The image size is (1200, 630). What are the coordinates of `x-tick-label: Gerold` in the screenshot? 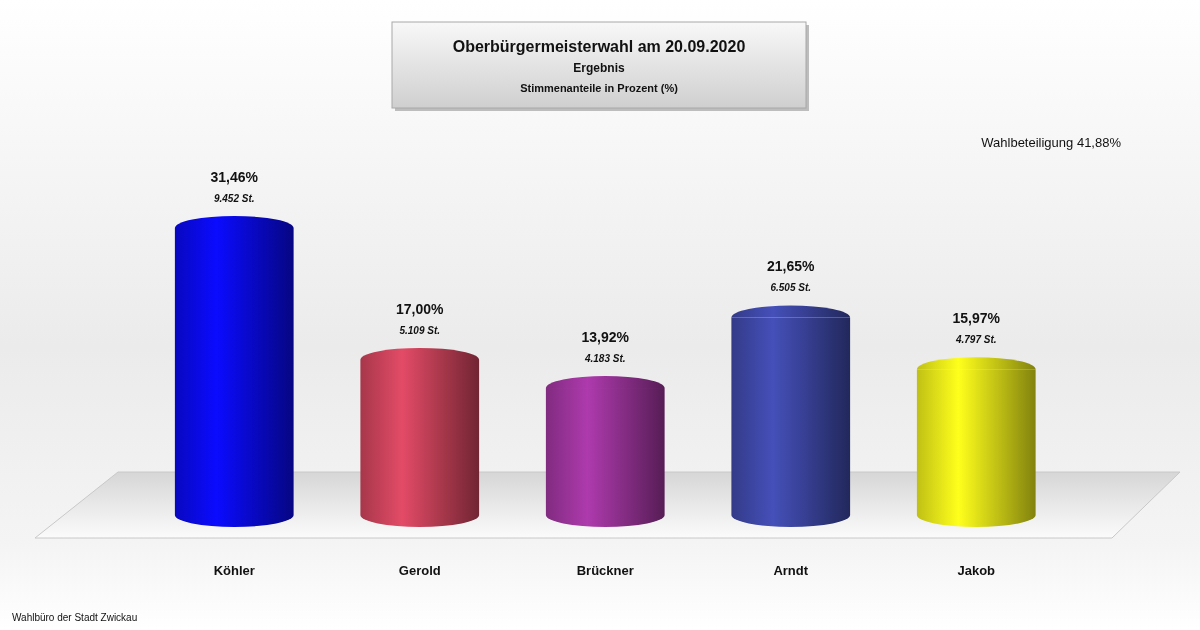 It's located at (419, 570).